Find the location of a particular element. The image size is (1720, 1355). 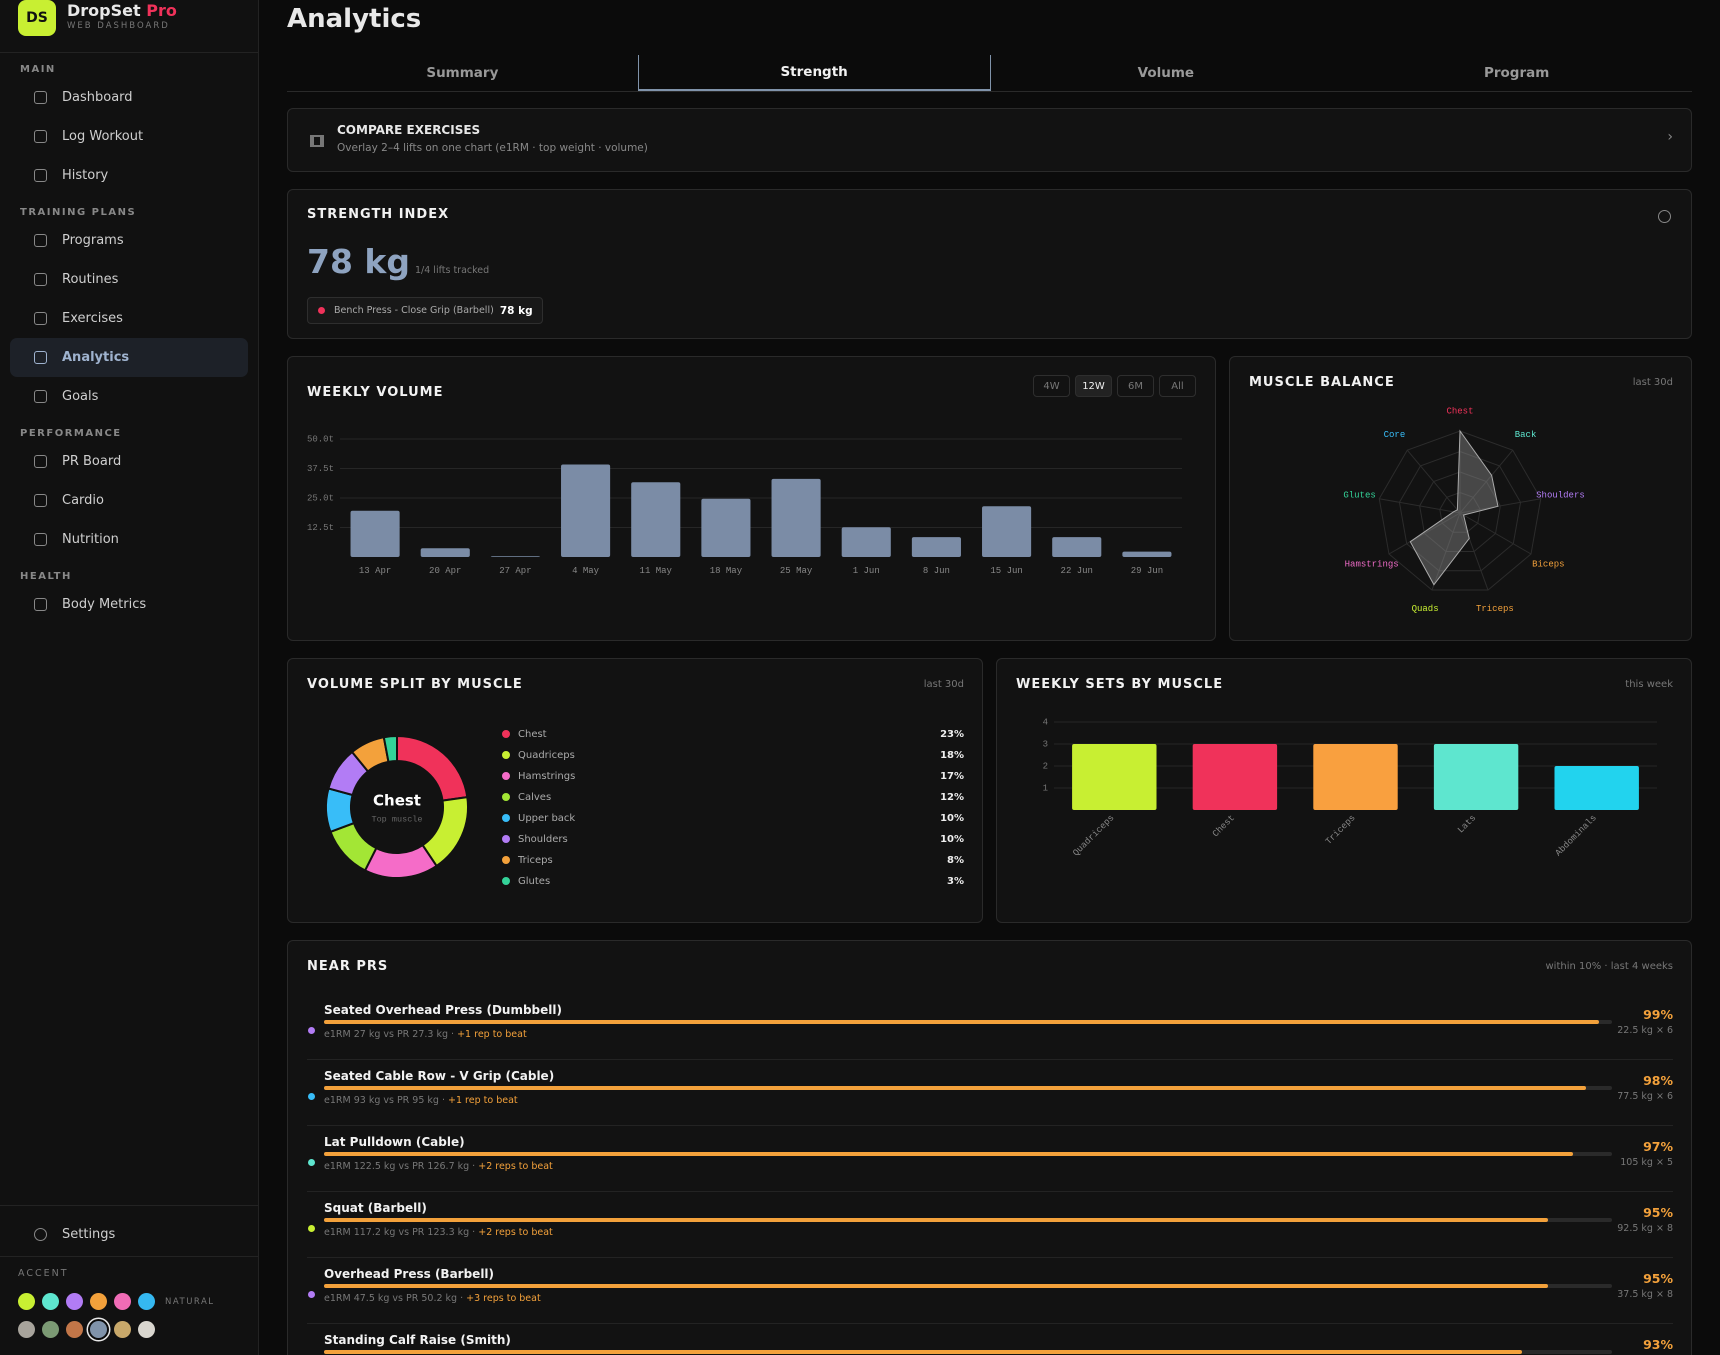

pr-beat: +3 reps to beat is located at coordinates (503, 1298).